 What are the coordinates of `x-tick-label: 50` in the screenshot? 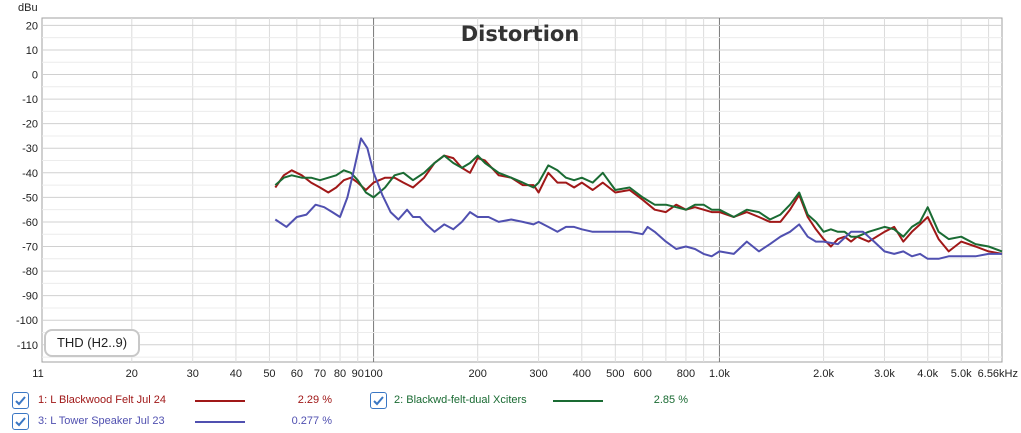 It's located at (269, 374).